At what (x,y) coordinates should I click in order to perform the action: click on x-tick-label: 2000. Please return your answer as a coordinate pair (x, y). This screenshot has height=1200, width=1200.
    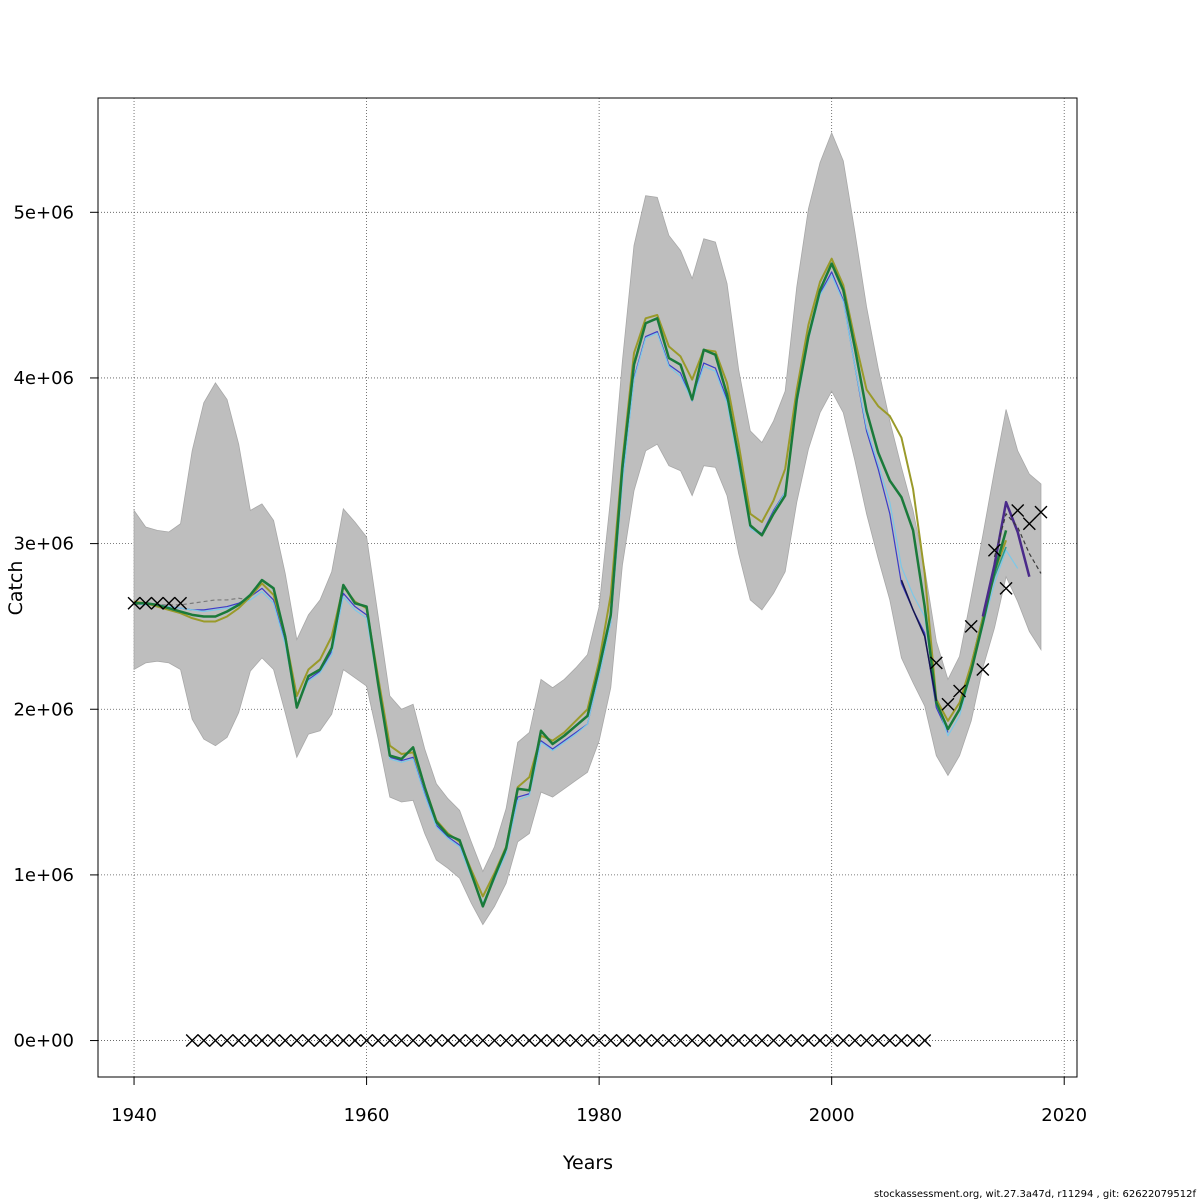
    Looking at the image, I should click on (832, 1115).